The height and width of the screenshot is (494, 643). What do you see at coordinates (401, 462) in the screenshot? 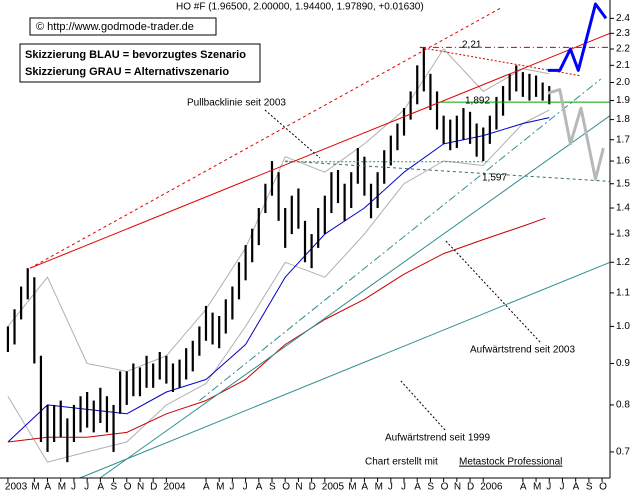
I see `credit: Chart erstellt mit` at bounding box center [401, 462].